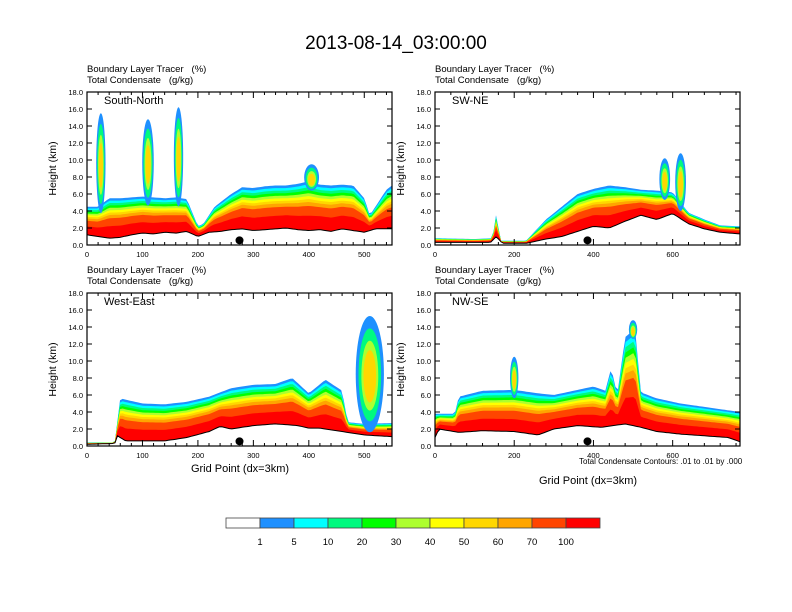 The image size is (792, 612). I want to click on x-tick-label: 300, so click(253, 455).